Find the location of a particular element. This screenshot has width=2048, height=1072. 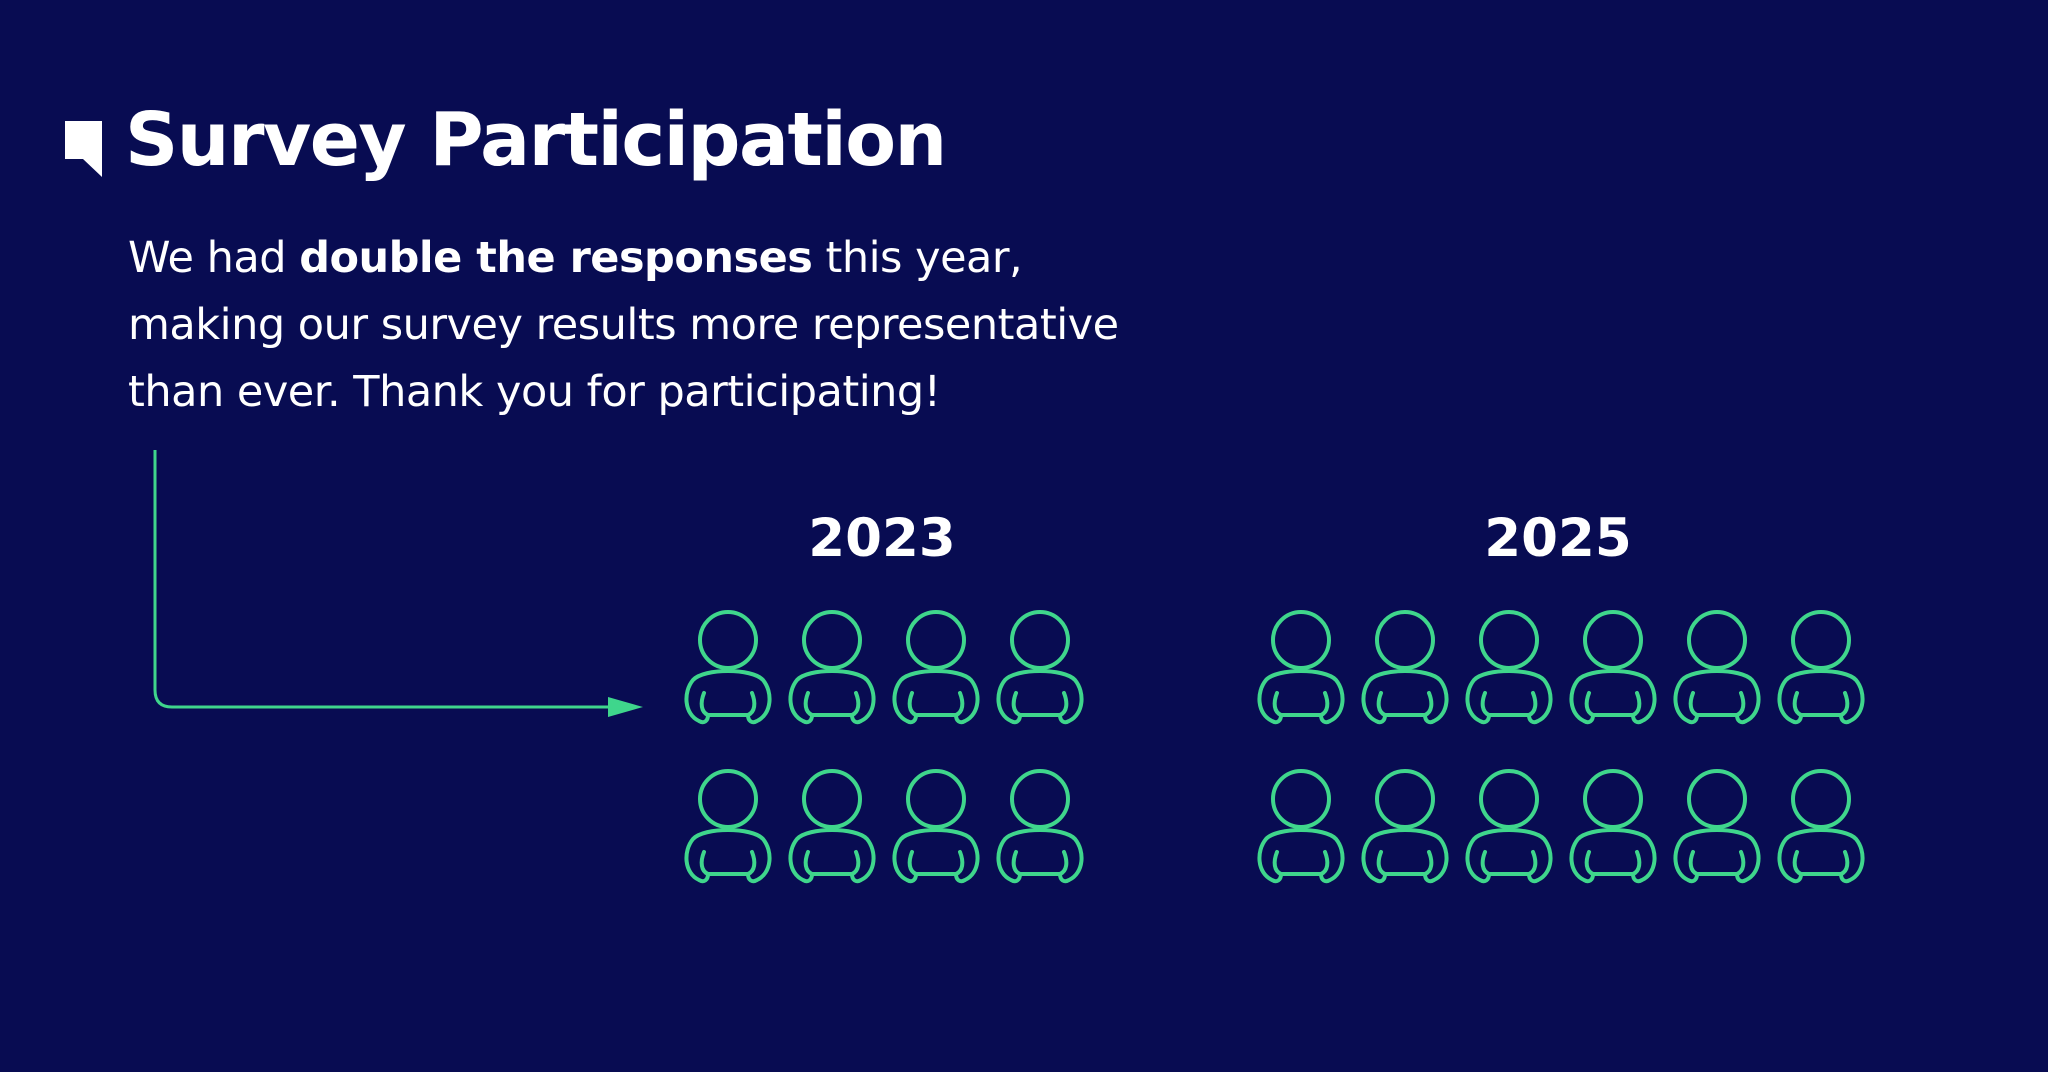

arrow-icon is located at coordinates (398, 583).